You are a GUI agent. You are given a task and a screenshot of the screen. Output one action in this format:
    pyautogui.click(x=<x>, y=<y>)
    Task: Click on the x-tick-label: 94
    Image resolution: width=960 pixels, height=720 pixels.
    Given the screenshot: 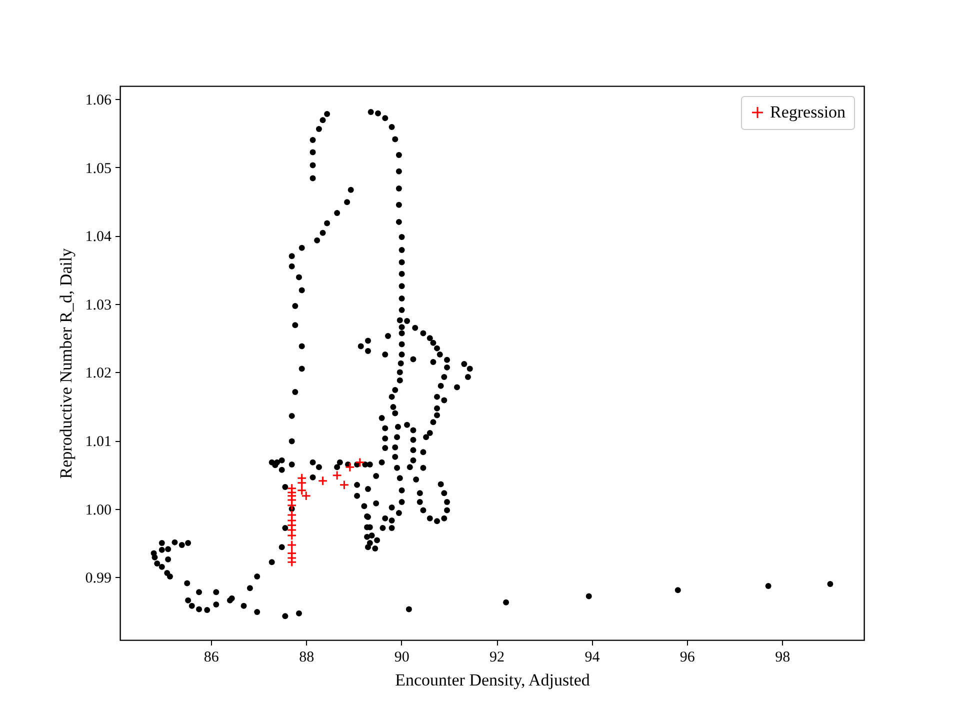 What is the action you would take?
    pyautogui.click(x=592, y=658)
    